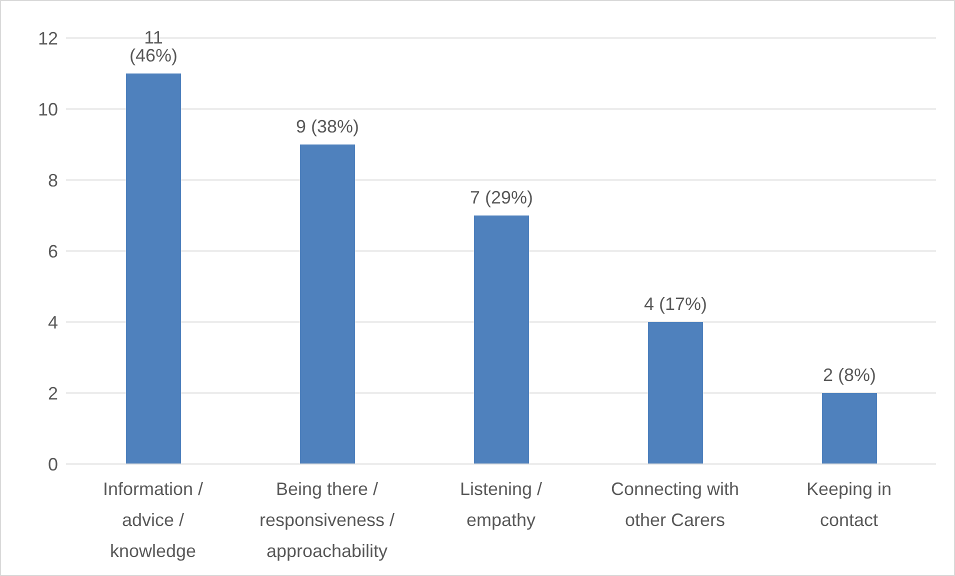 The width and height of the screenshot is (955, 576). What do you see at coordinates (53, 393) in the screenshot?
I see `y-tick-label: 2` at bounding box center [53, 393].